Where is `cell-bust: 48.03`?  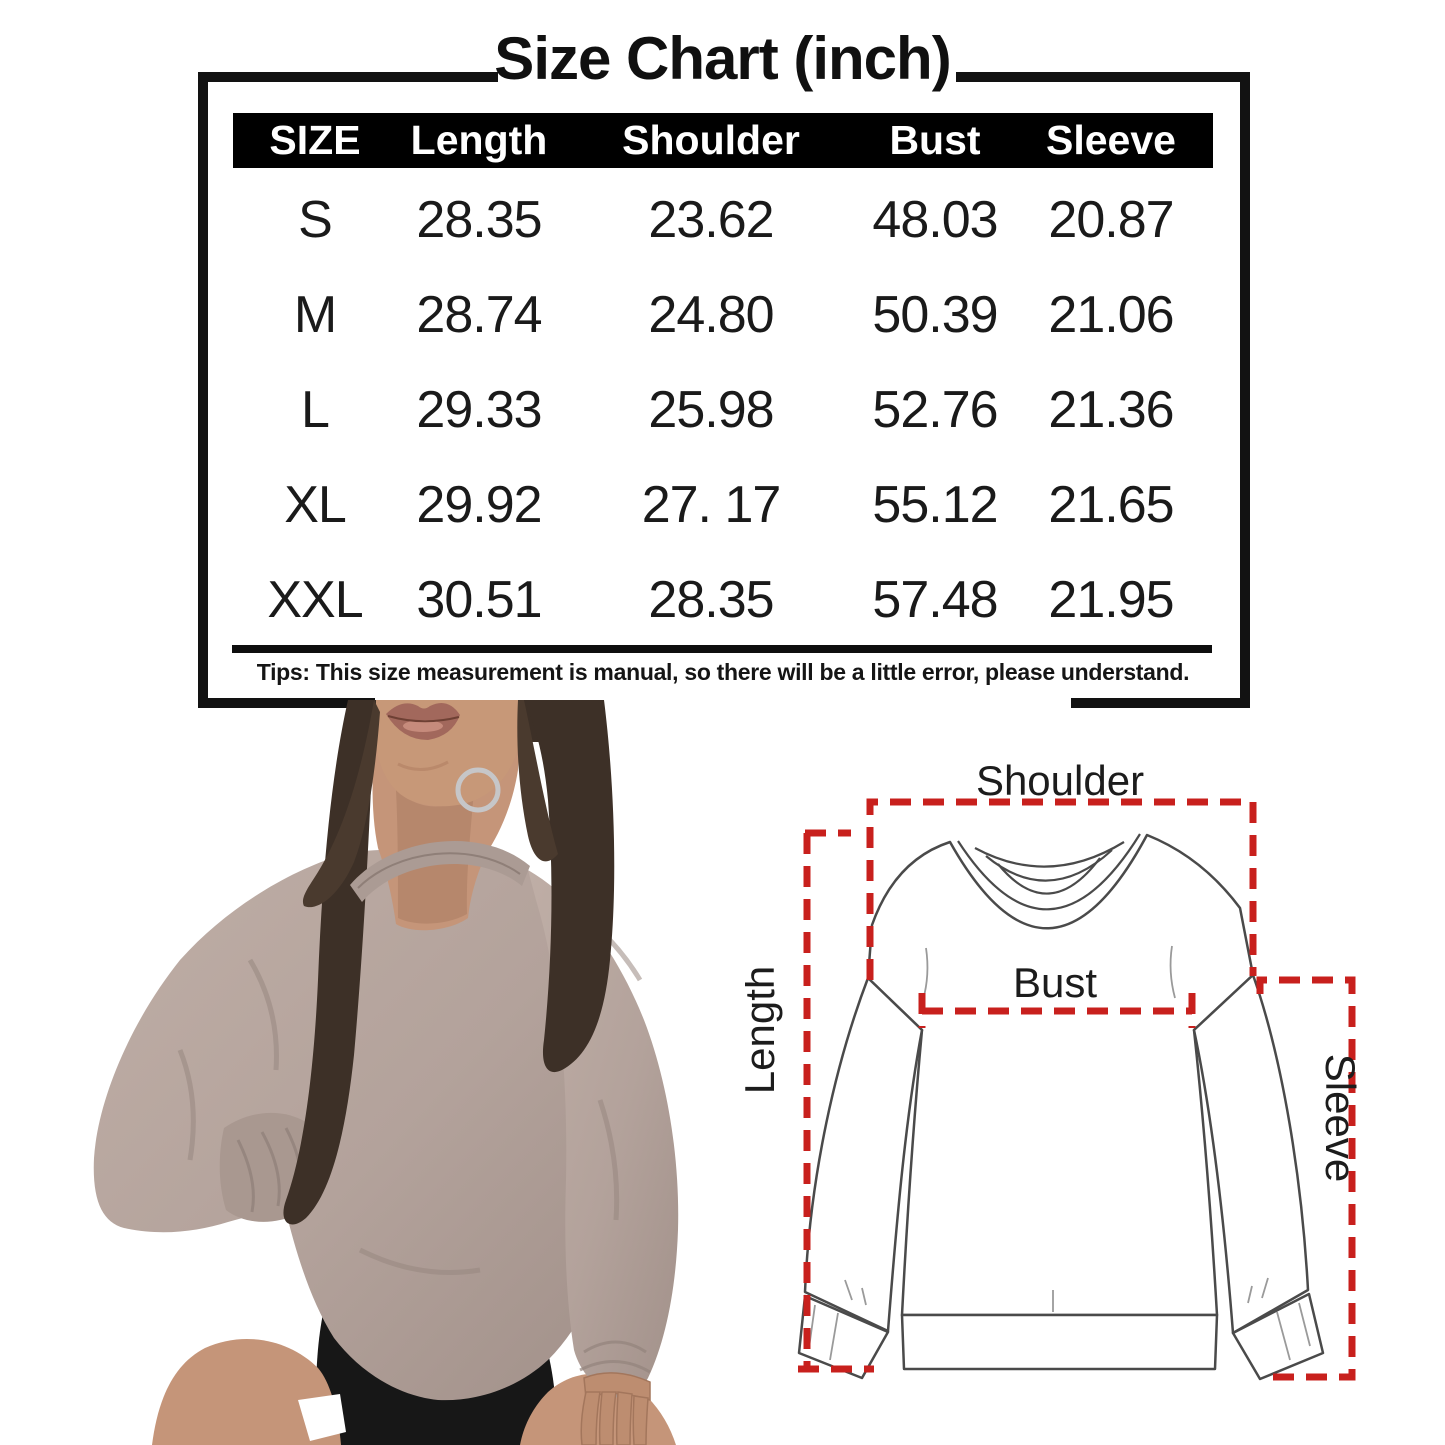 cell-bust: 48.03 is located at coordinates (935, 219).